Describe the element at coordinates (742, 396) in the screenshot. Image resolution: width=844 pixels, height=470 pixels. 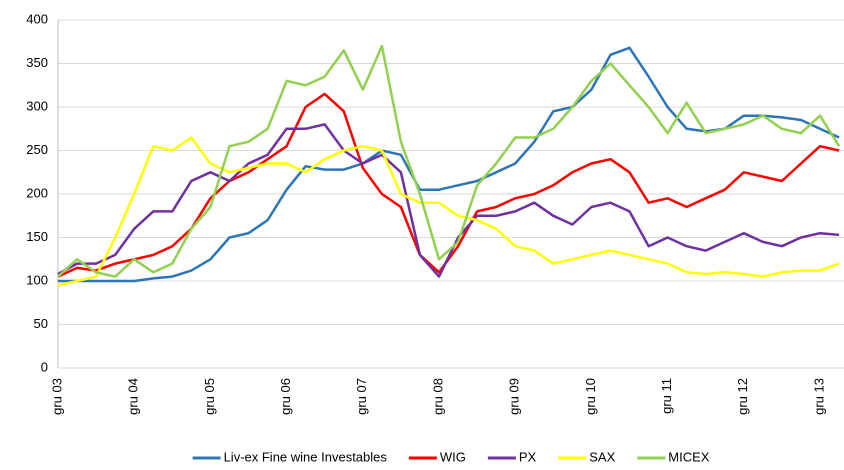
I see `x-tick-label: gru 12` at that location.